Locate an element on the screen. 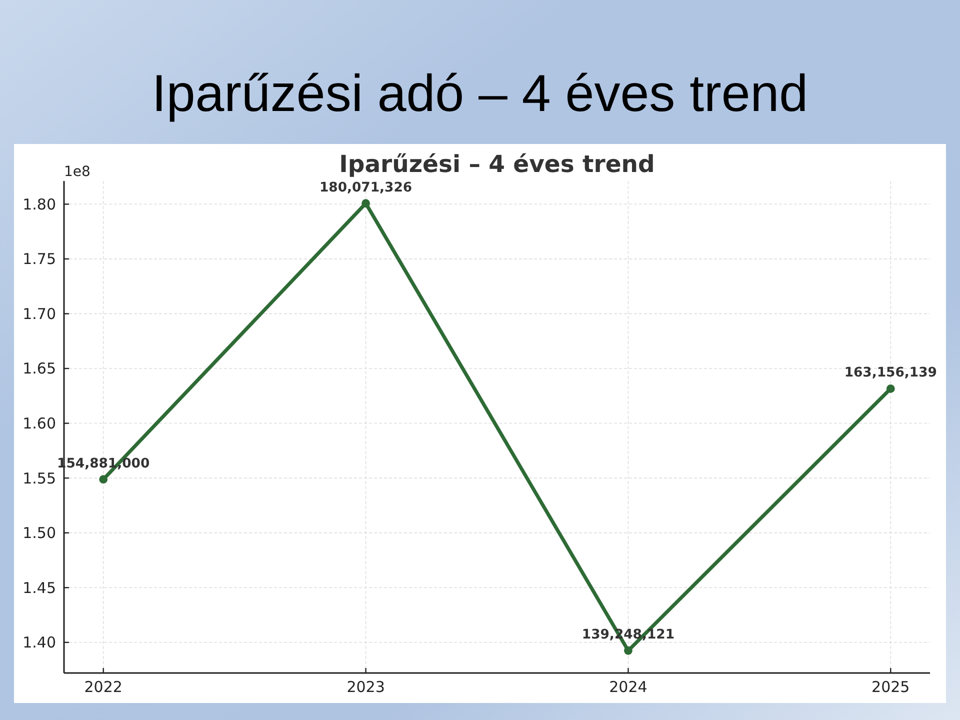 The image size is (960, 720). x-tick-label: 2024 is located at coordinates (628, 687).